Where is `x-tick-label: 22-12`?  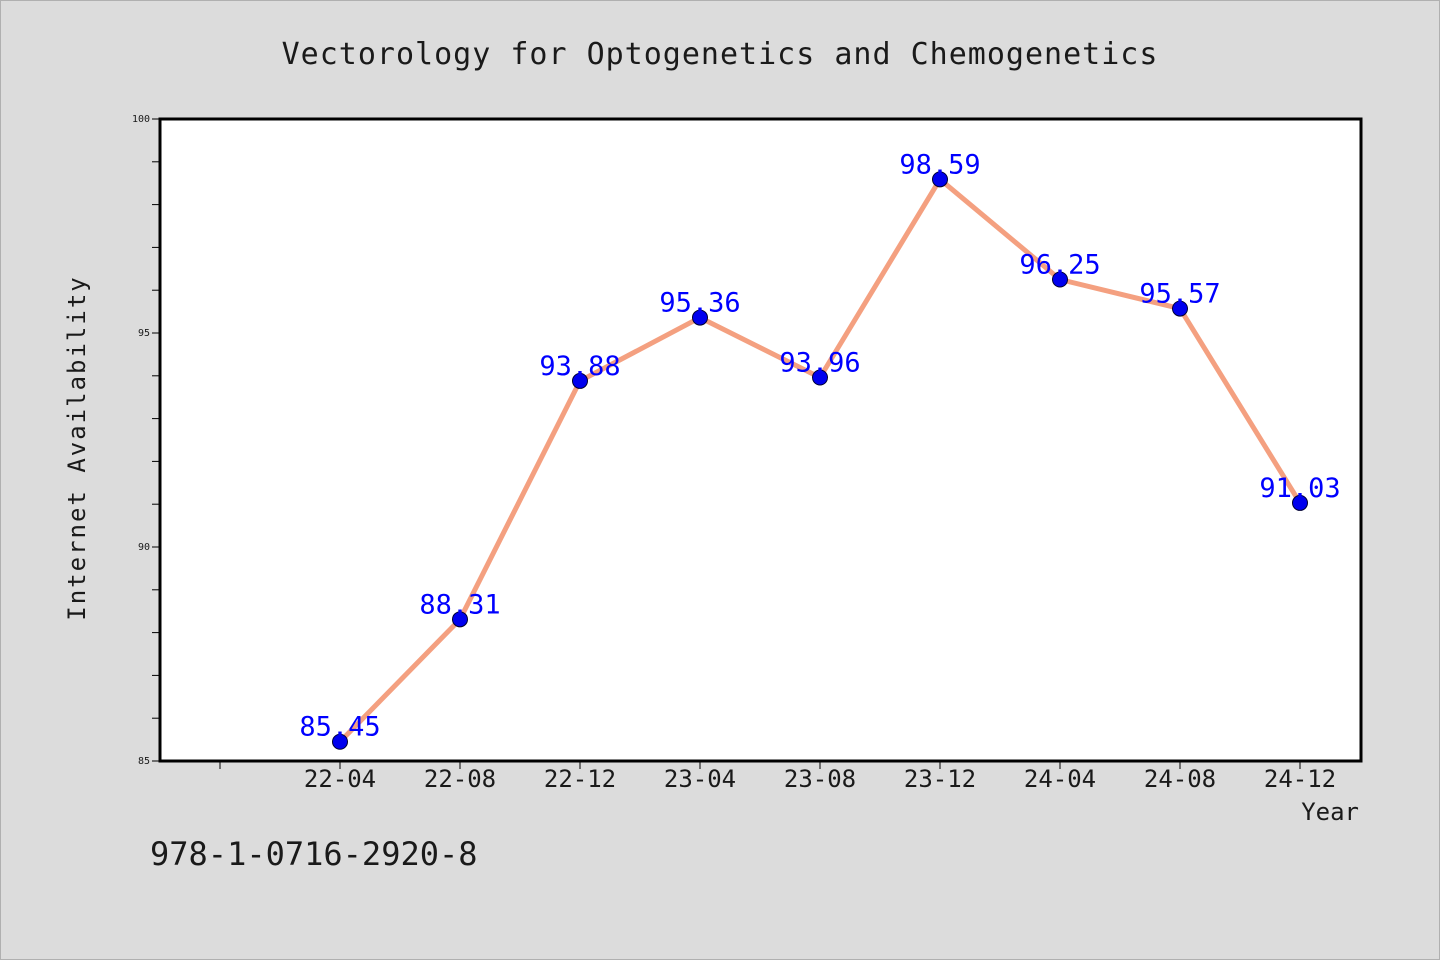
x-tick-label: 22-12 is located at coordinates (580, 779).